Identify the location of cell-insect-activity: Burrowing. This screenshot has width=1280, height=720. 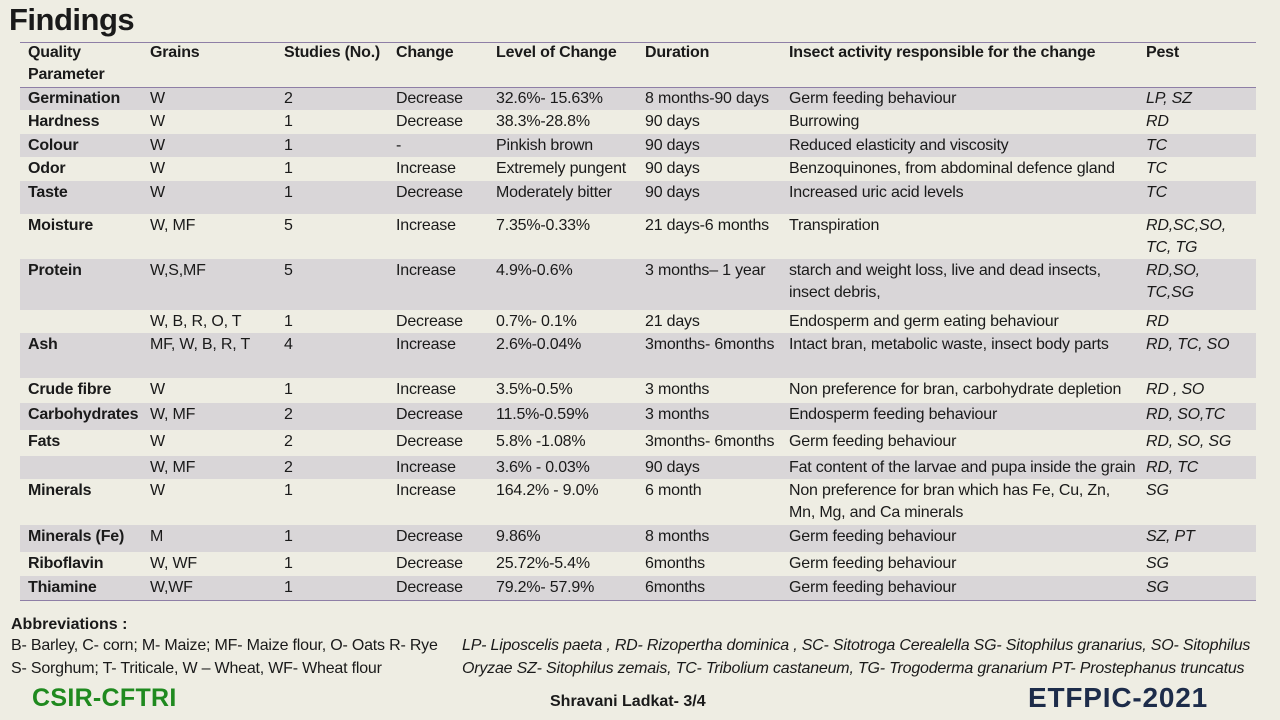
(824, 121).